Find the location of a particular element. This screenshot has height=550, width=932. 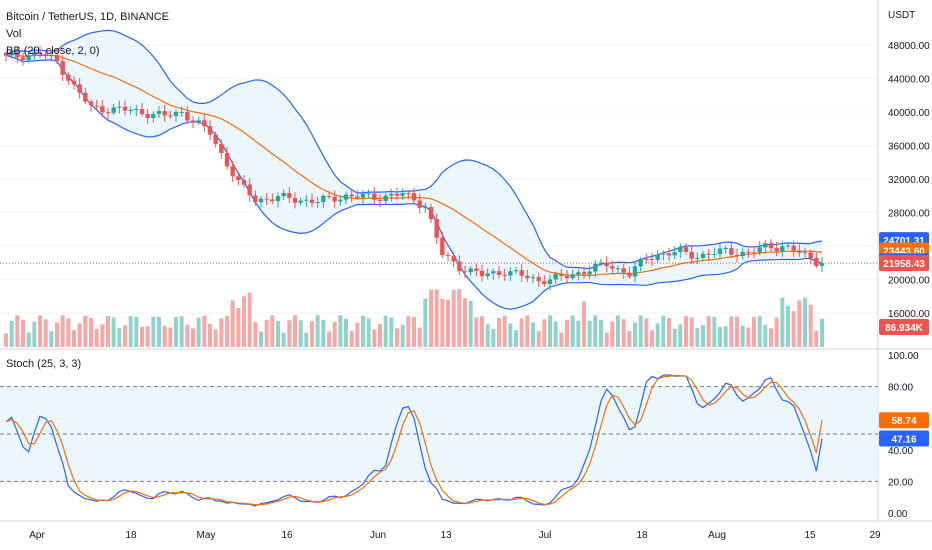

stoch-tick: 100.00 is located at coordinates (903, 356).